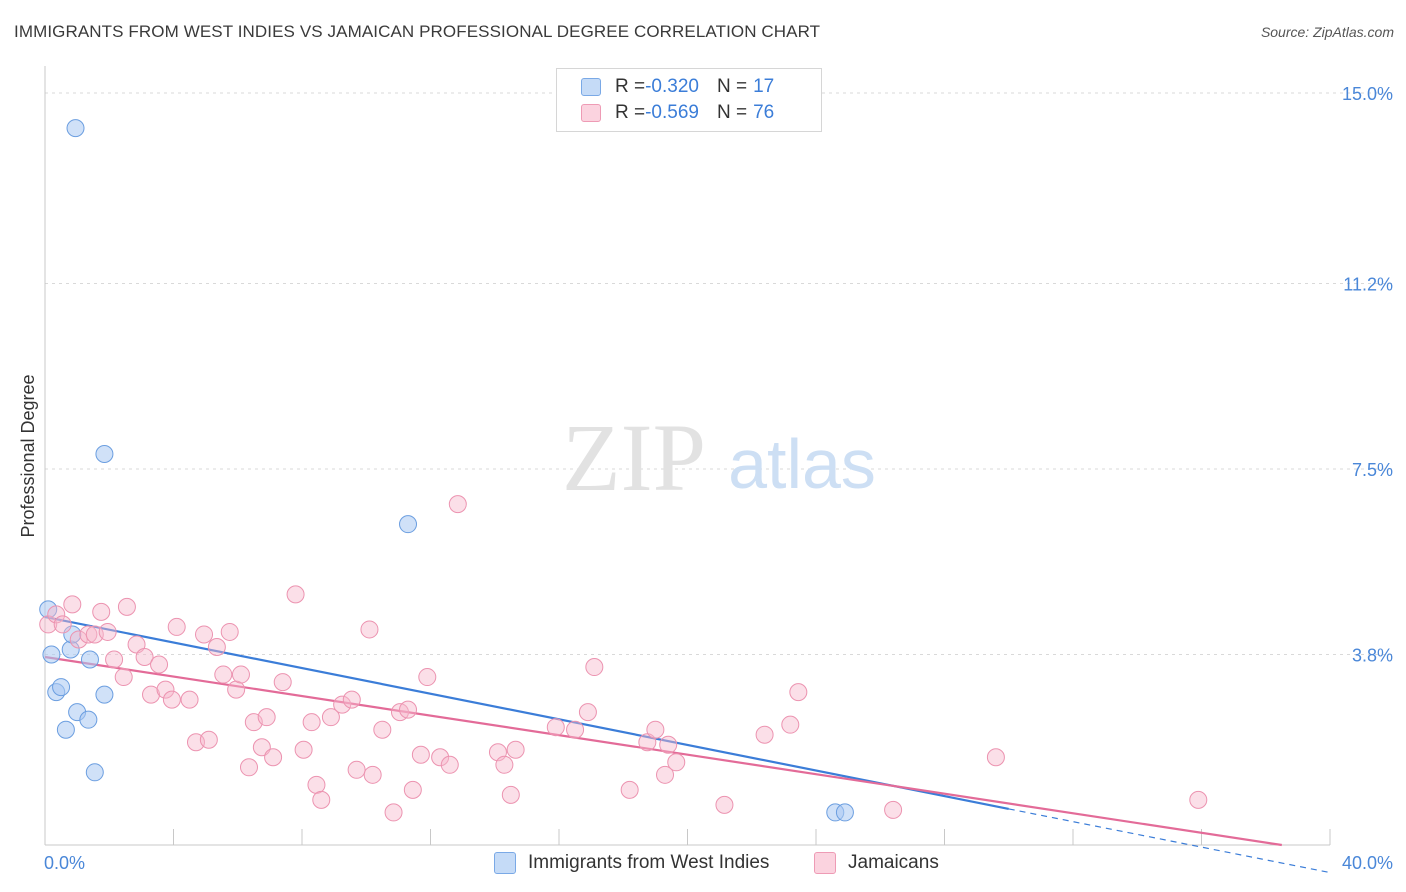  Describe the element at coordinates (591, 87) in the screenshot. I see `legend-swatch-west-indies` at that location.